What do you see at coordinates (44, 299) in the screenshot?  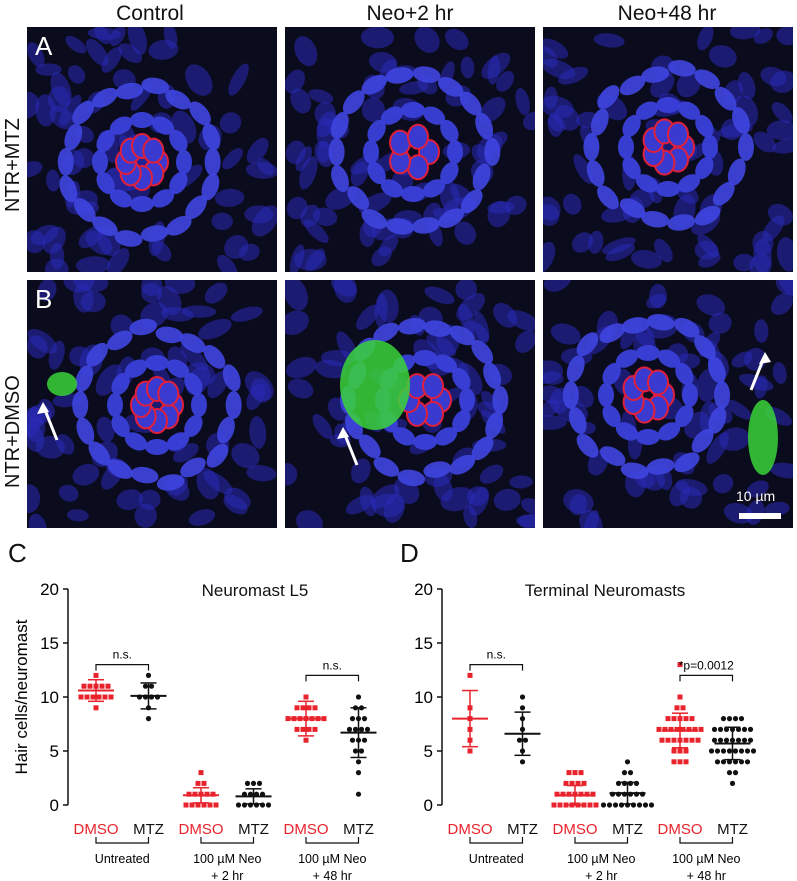 I see `panel-letter-b: B` at bounding box center [44, 299].